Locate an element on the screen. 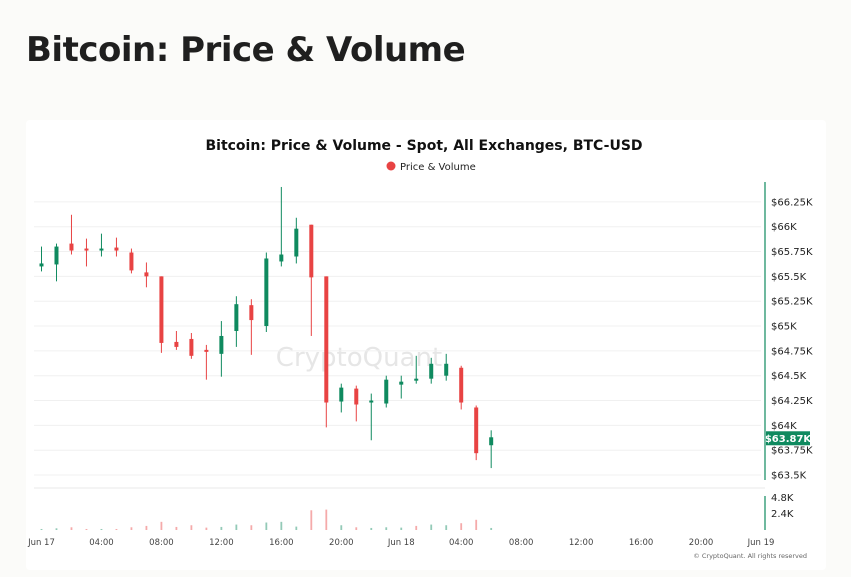 The image size is (851, 577). last-price-badge is located at coordinates (788, 438).